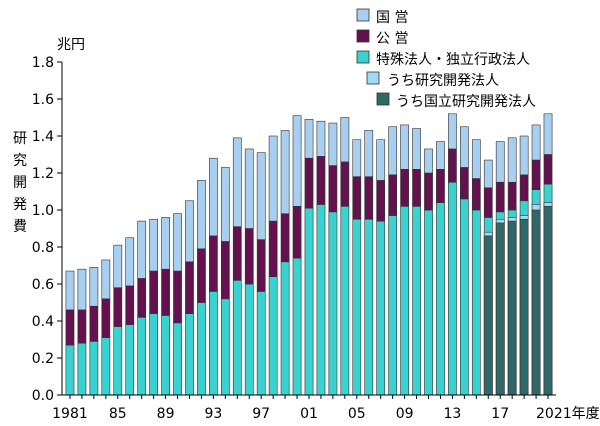 Image resolution: width=600 pixels, height=426 pixels. What do you see at coordinates (309, 183) in the screenshot?
I see `bar-segment-koei-2001` at bounding box center [309, 183].